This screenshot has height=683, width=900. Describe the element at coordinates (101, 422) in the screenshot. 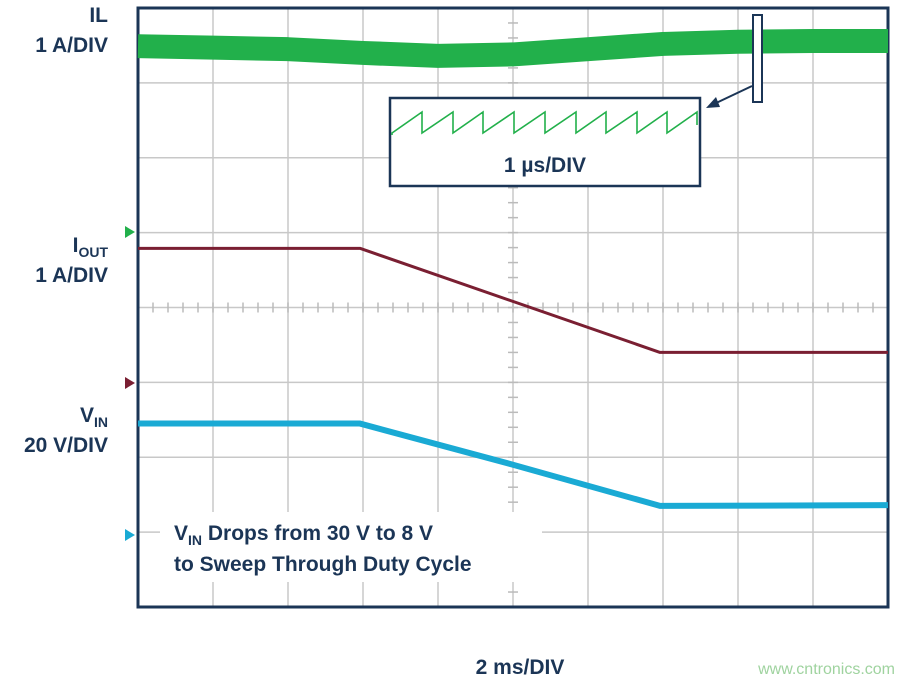

I see `channel-name-sub: IN` at that location.